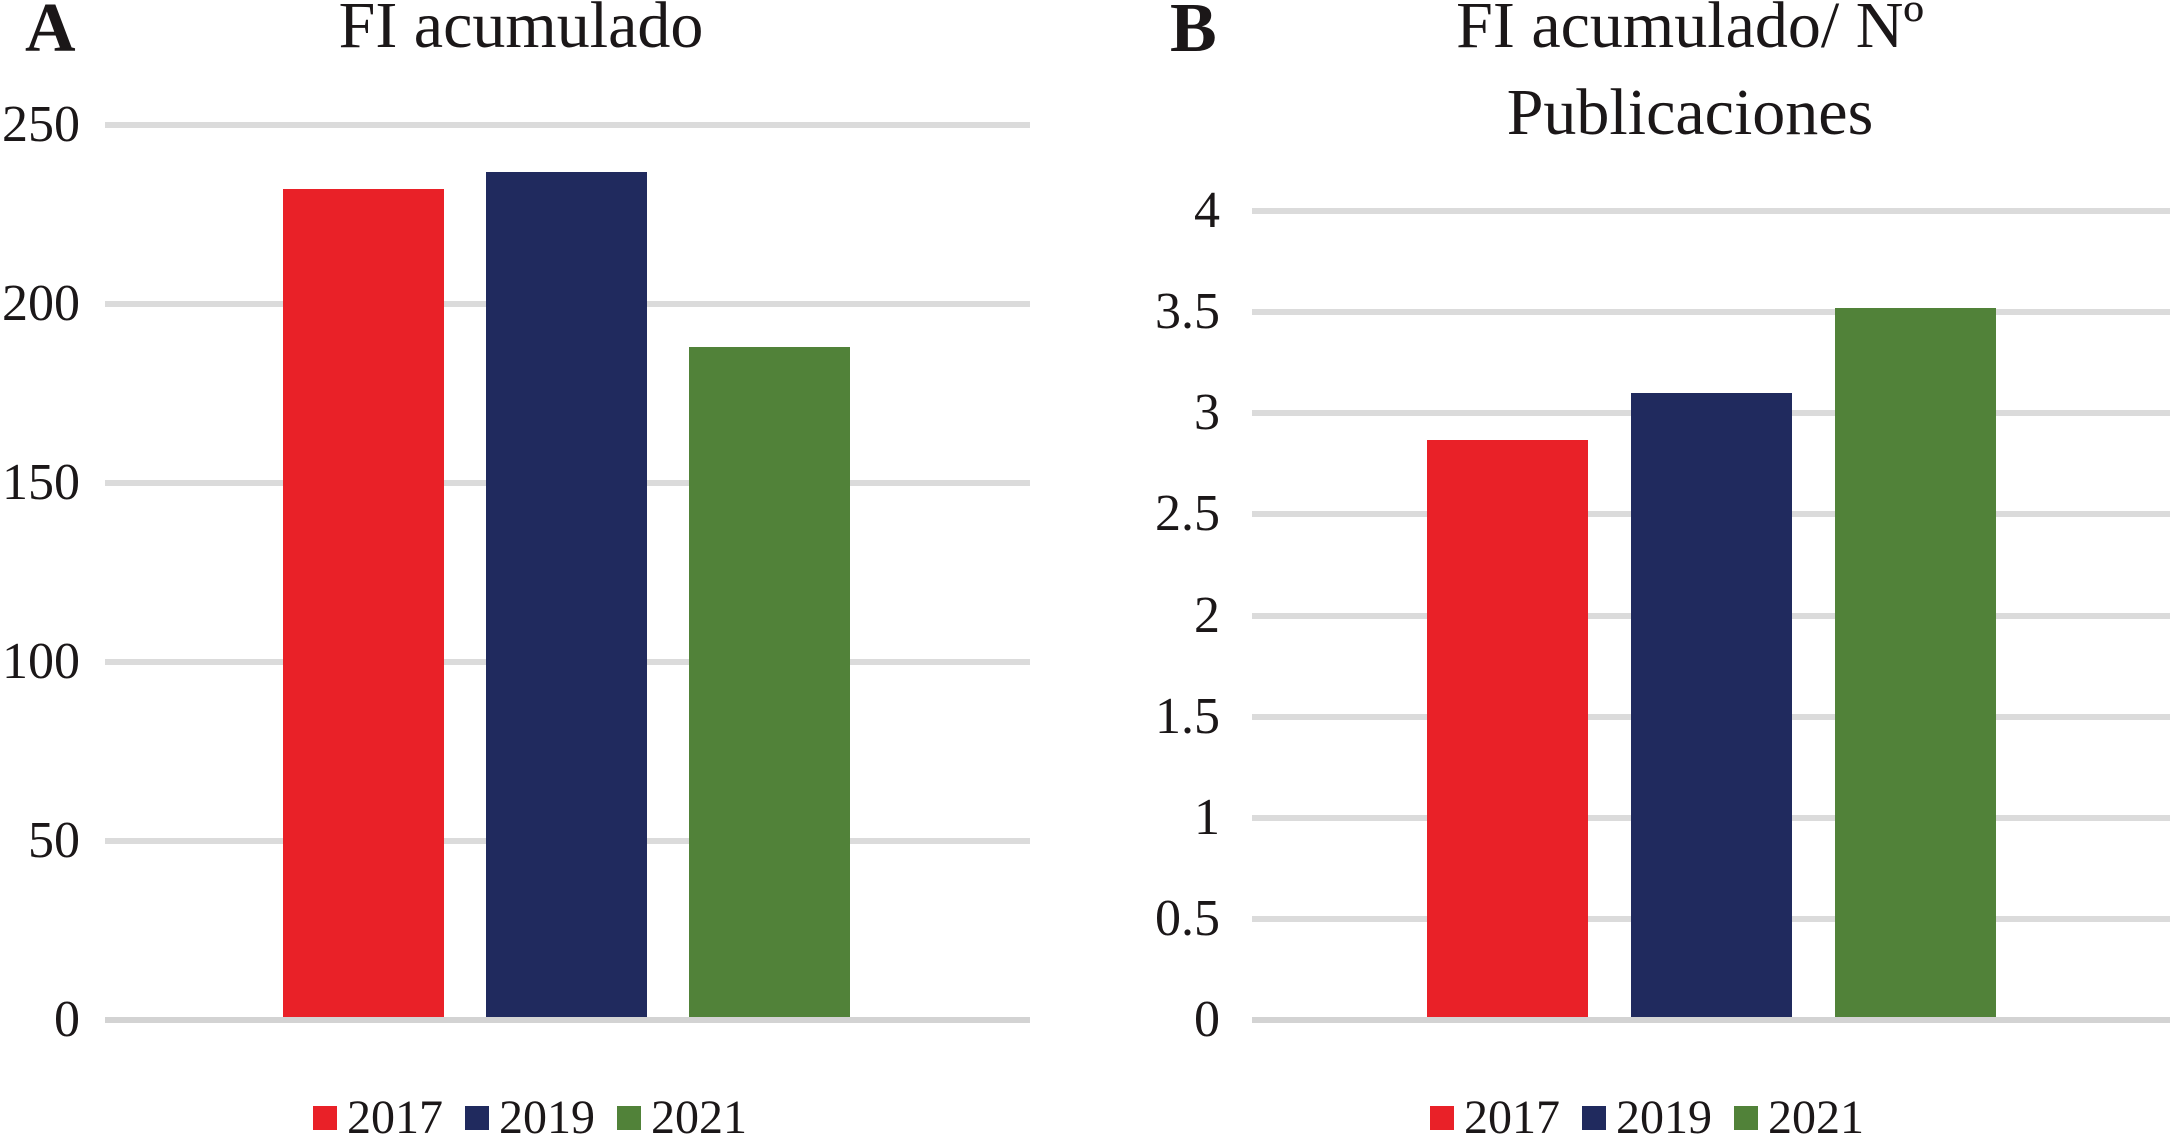 The width and height of the screenshot is (2176, 1144). Describe the element at coordinates (54, 840) in the screenshot. I see `y-tick-label-50: 50` at that location.